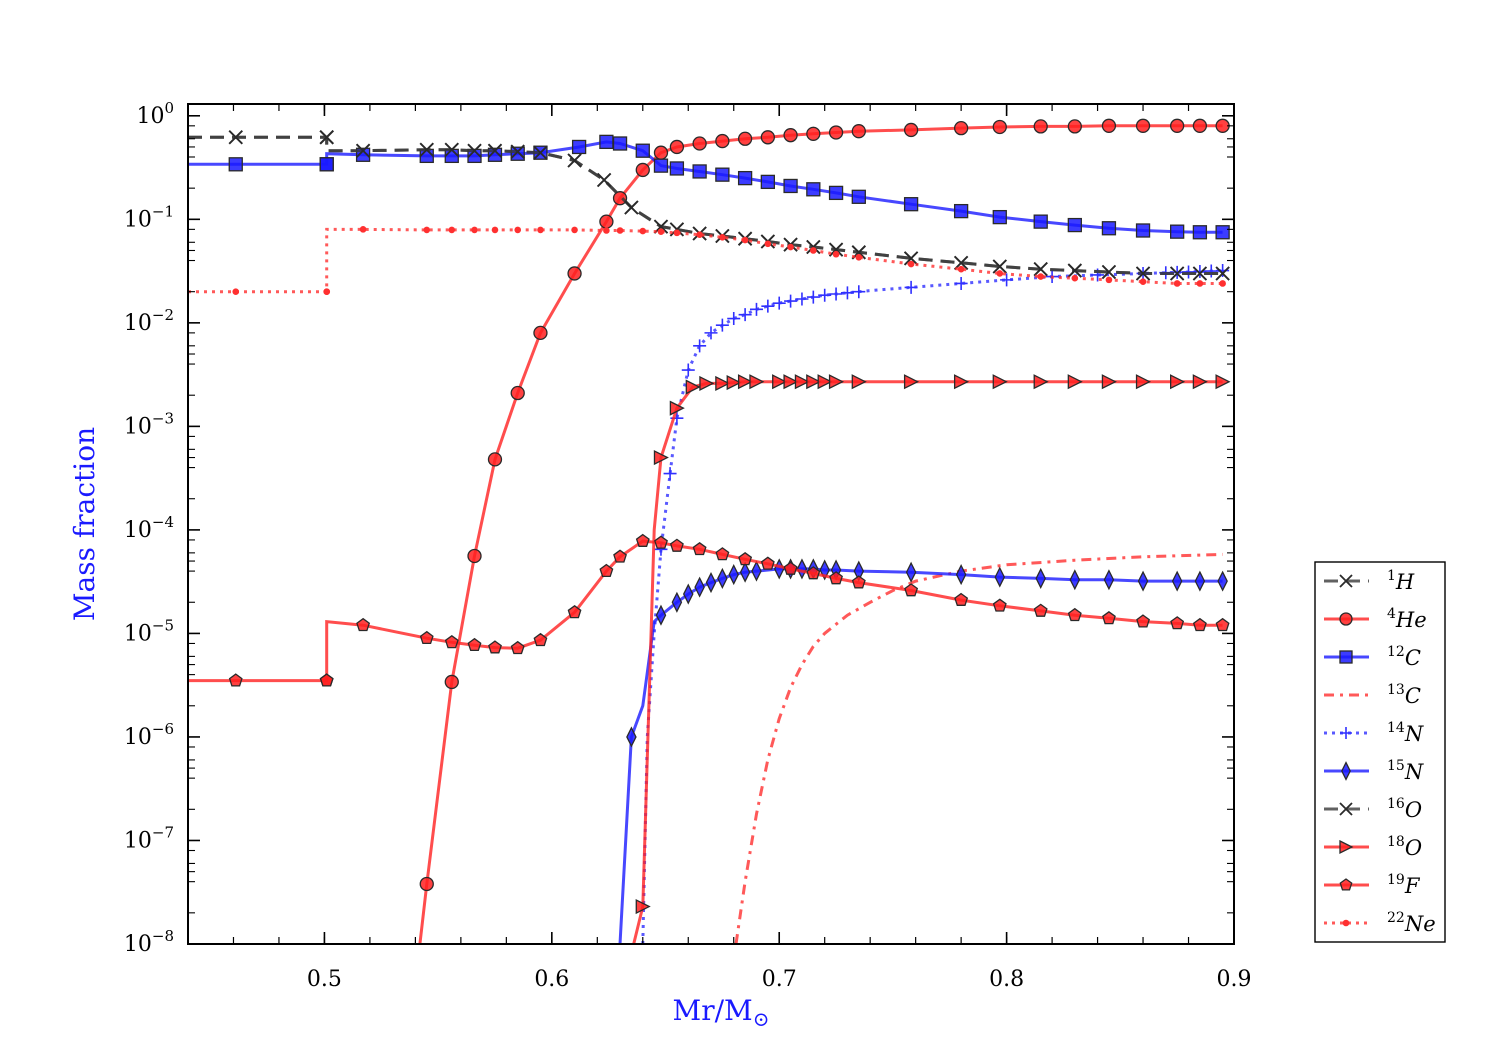 The height and width of the screenshot is (1050, 1500). What do you see at coordinates (707, 260) in the screenshot?
I see `series-22Ne` at bounding box center [707, 260].